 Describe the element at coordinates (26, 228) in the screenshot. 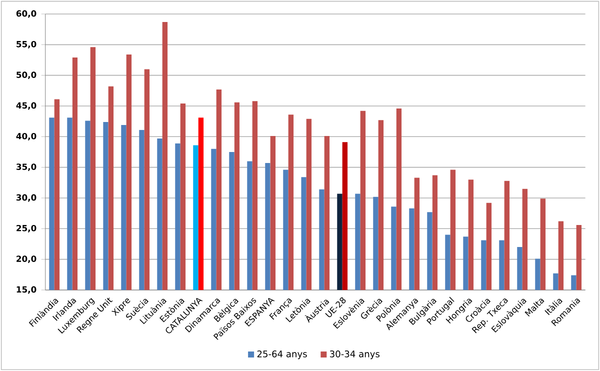

I see `y-tick-label: 25,0` at that location.